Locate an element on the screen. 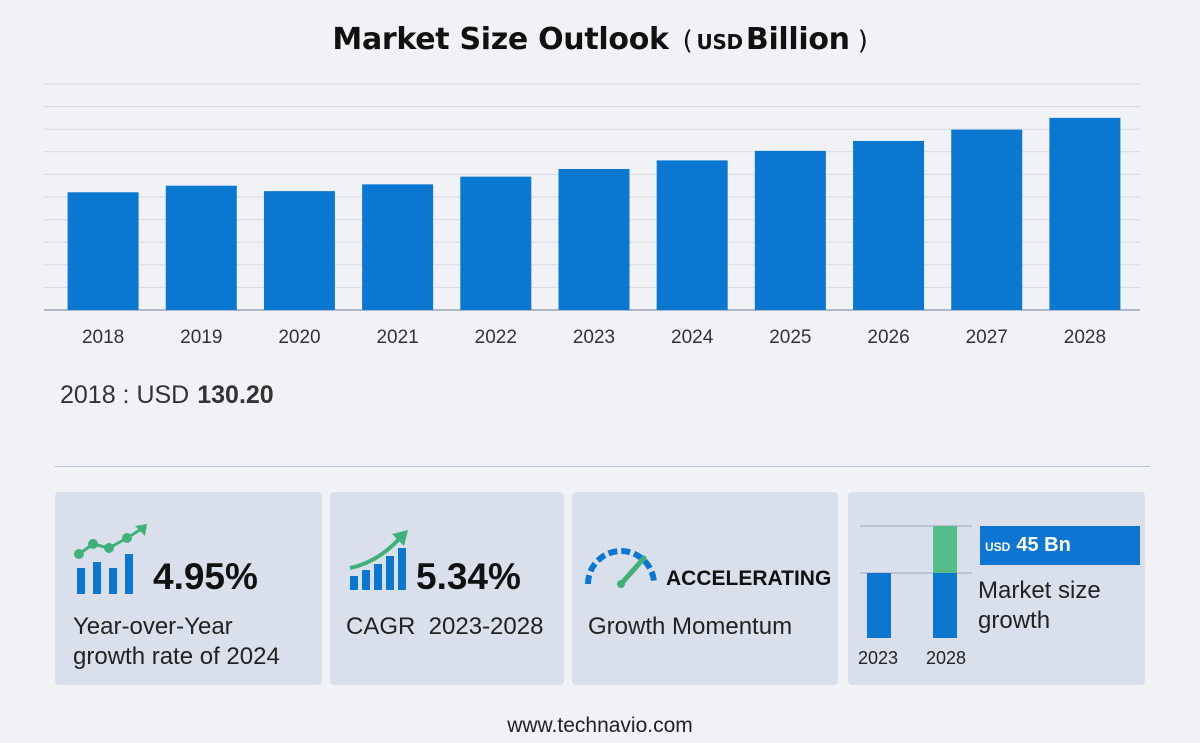 The height and width of the screenshot is (743, 1200). bar-2028 is located at coordinates (1085, 214).